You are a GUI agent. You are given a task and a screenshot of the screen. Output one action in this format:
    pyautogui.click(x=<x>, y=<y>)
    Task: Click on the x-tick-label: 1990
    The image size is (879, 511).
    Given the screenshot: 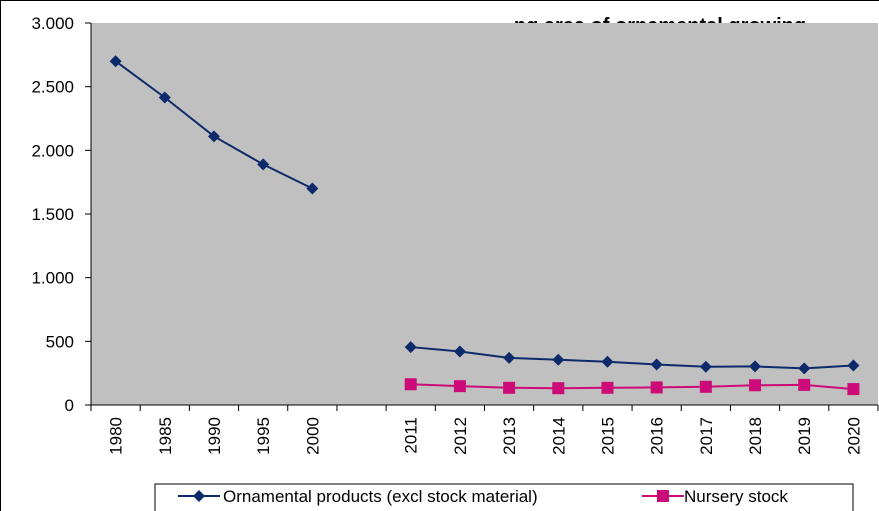 What is the action you would take?
    pyautogui.click(x=214, y=436)
    